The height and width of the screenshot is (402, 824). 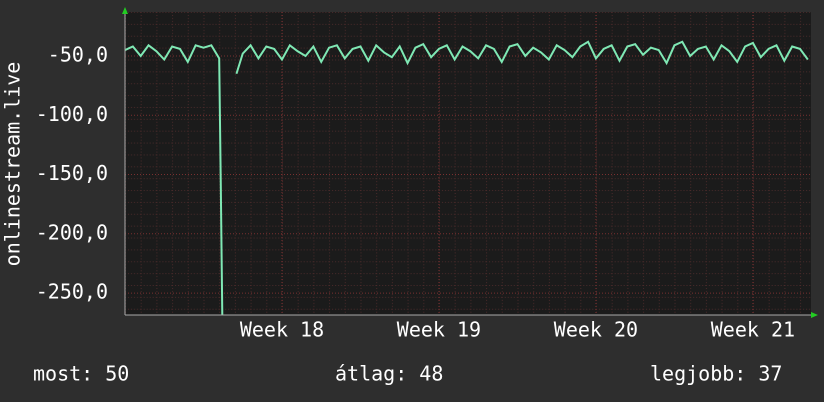 What do you see at coordinates (72, 232) in the screenshot?
I see `y-tick-label: -200,0` at bounding box center [72, 232].